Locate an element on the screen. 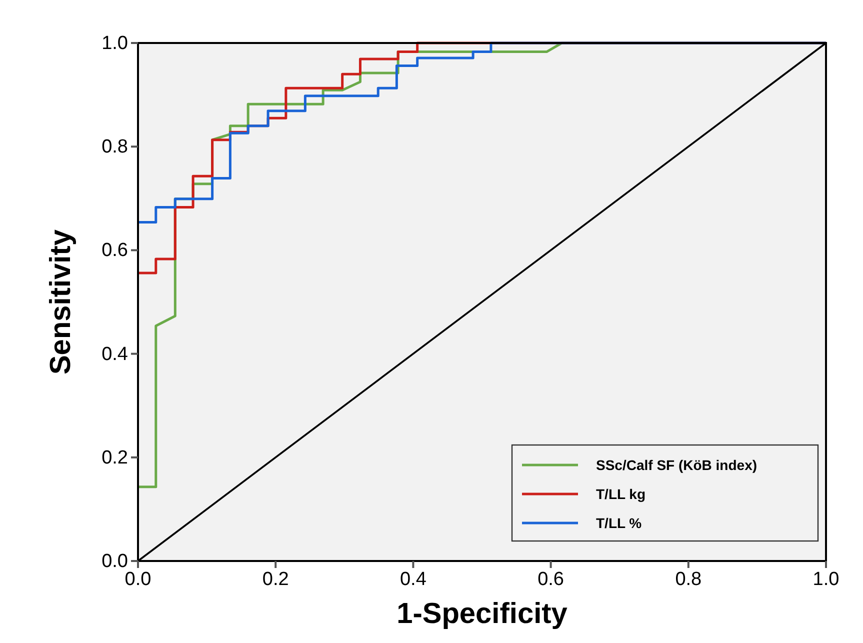 This screenshot has width=863, height=643. x-tick-label: 0.4 is located at coordinates (413, 579).